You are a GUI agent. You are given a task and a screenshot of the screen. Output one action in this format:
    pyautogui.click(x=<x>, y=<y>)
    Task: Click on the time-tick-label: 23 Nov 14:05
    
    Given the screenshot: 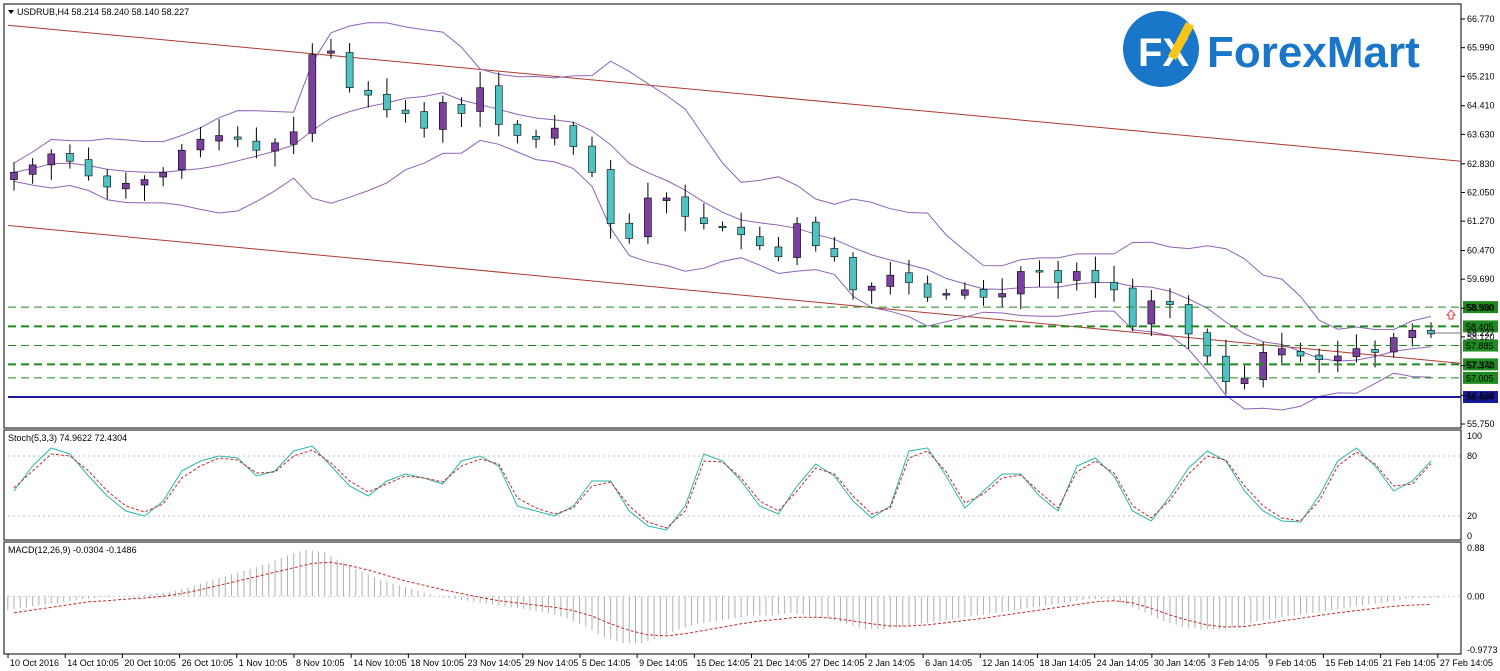 What is the action you would take?
    pyautogui.click(x=495, y=663)
    